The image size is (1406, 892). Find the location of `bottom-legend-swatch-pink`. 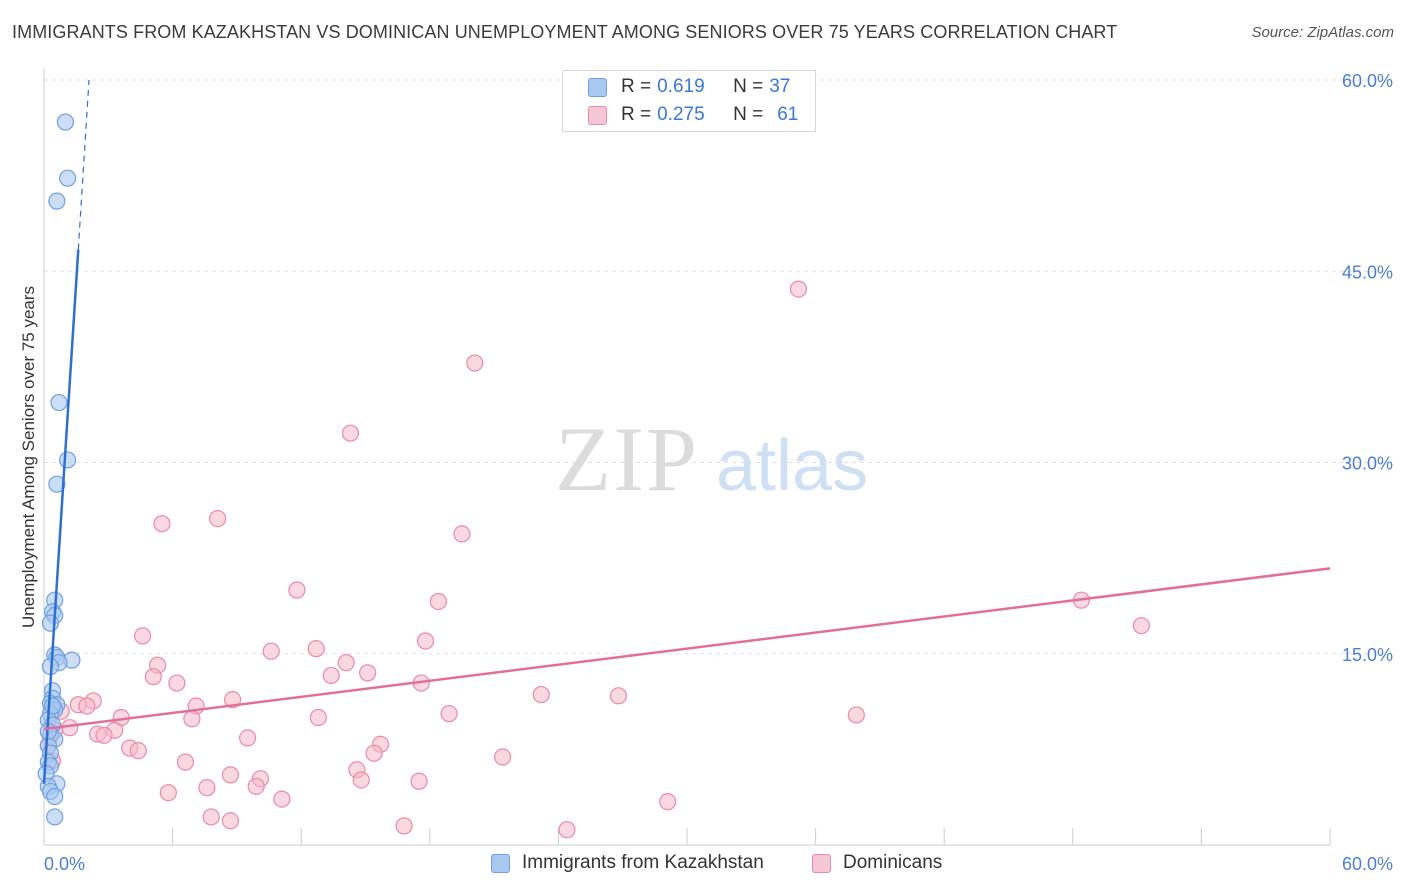

bottom-legend-swatch-pink is located at coordinates (821, 863).